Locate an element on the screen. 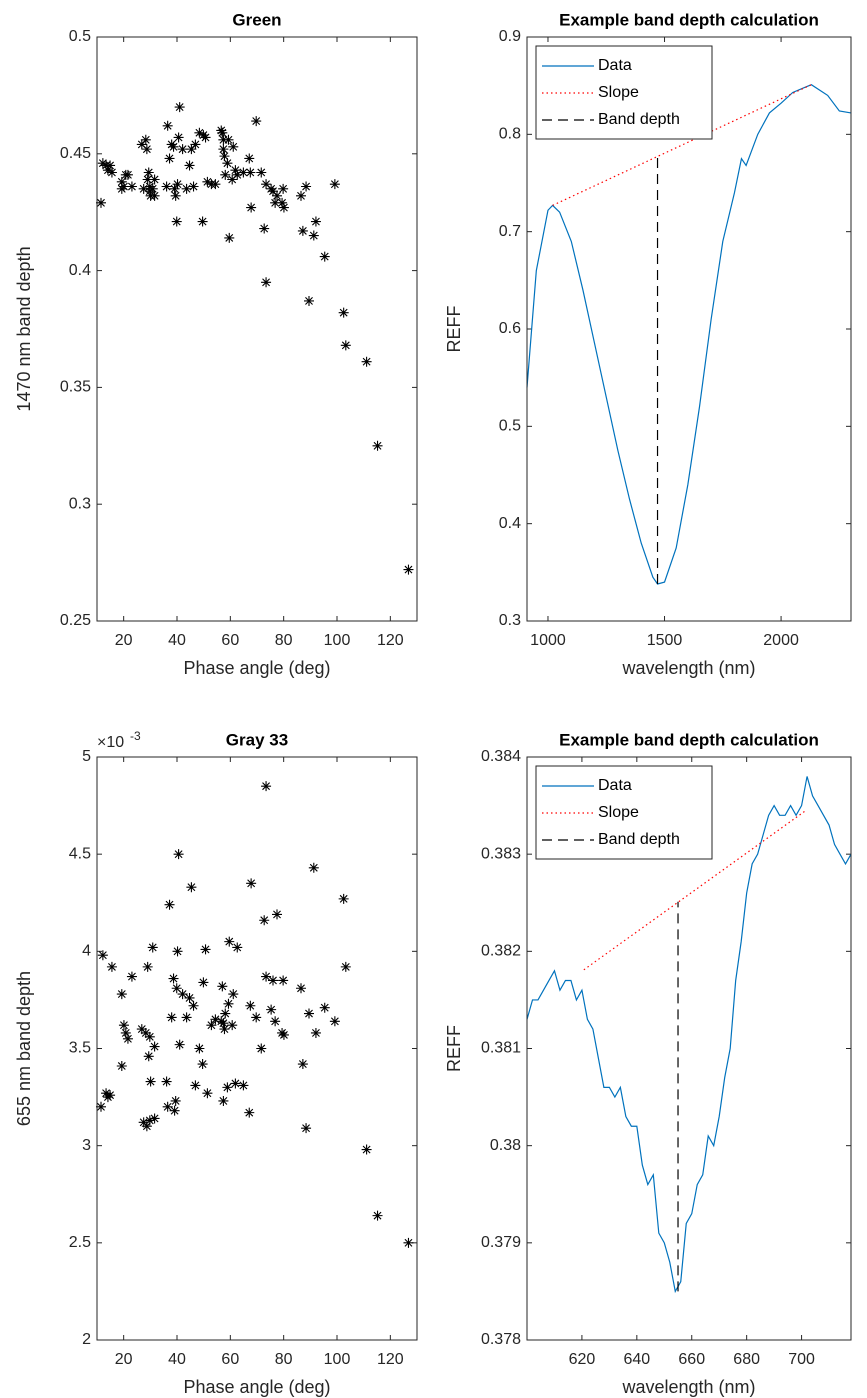 The height and width of the screenshot is (1398, 867). y-tick-label: 0.378 is located at coordinates (501, 1339).